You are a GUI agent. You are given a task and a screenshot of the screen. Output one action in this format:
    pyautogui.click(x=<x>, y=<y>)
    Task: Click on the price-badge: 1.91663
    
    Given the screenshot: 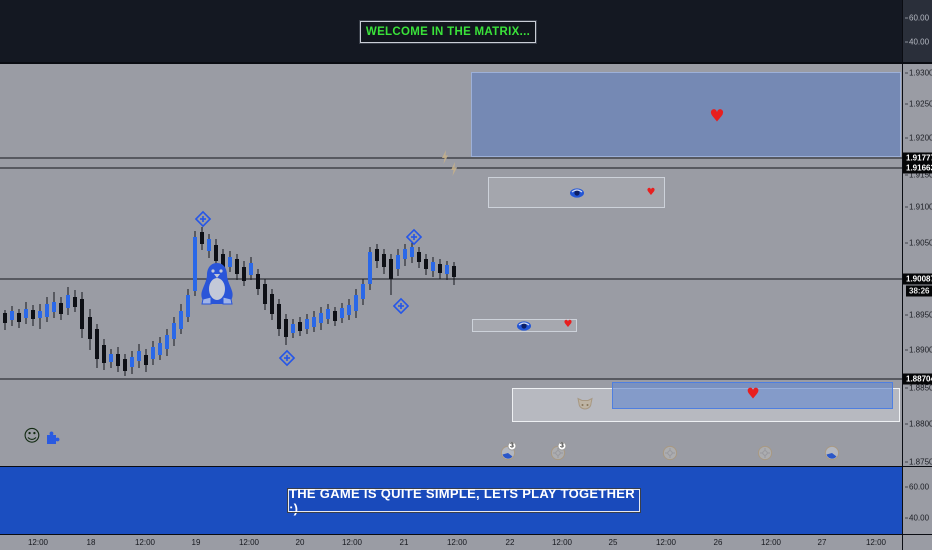 What is the action you would take?
    pyautogui.click(x=917, y=168)
    